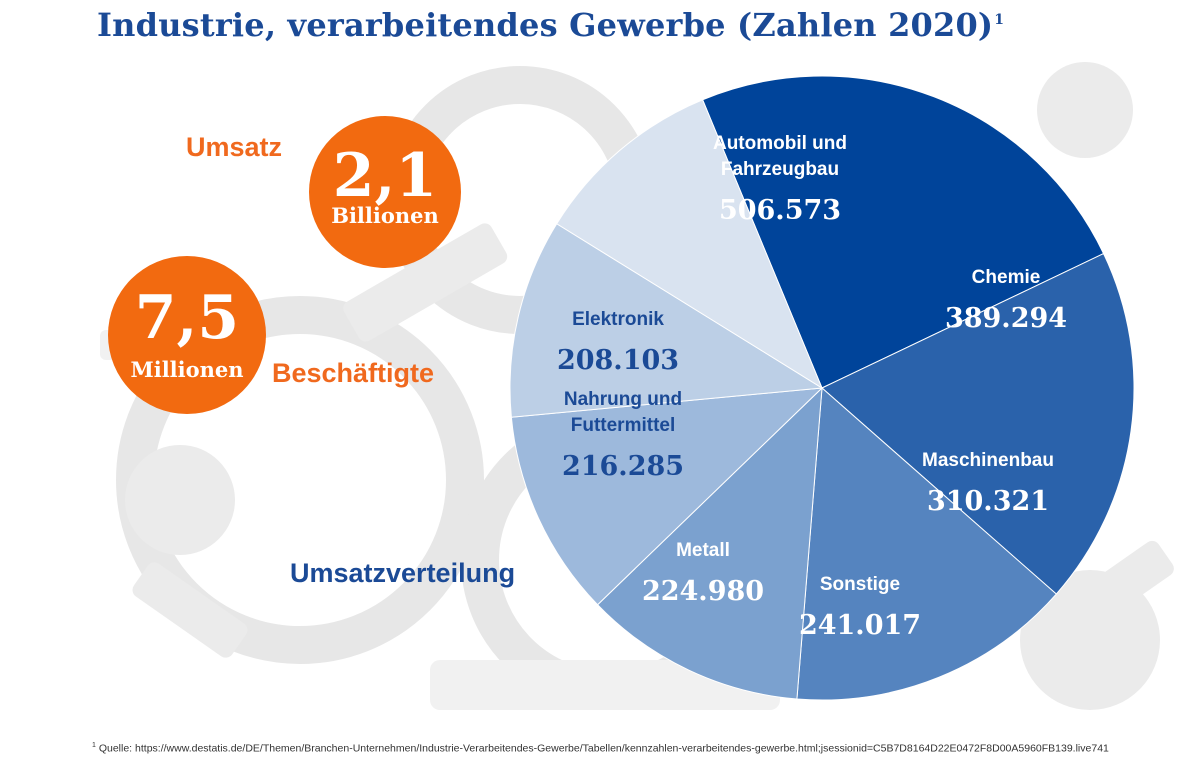  I want to click on slice-label: Elektronik, so click(618, 319).